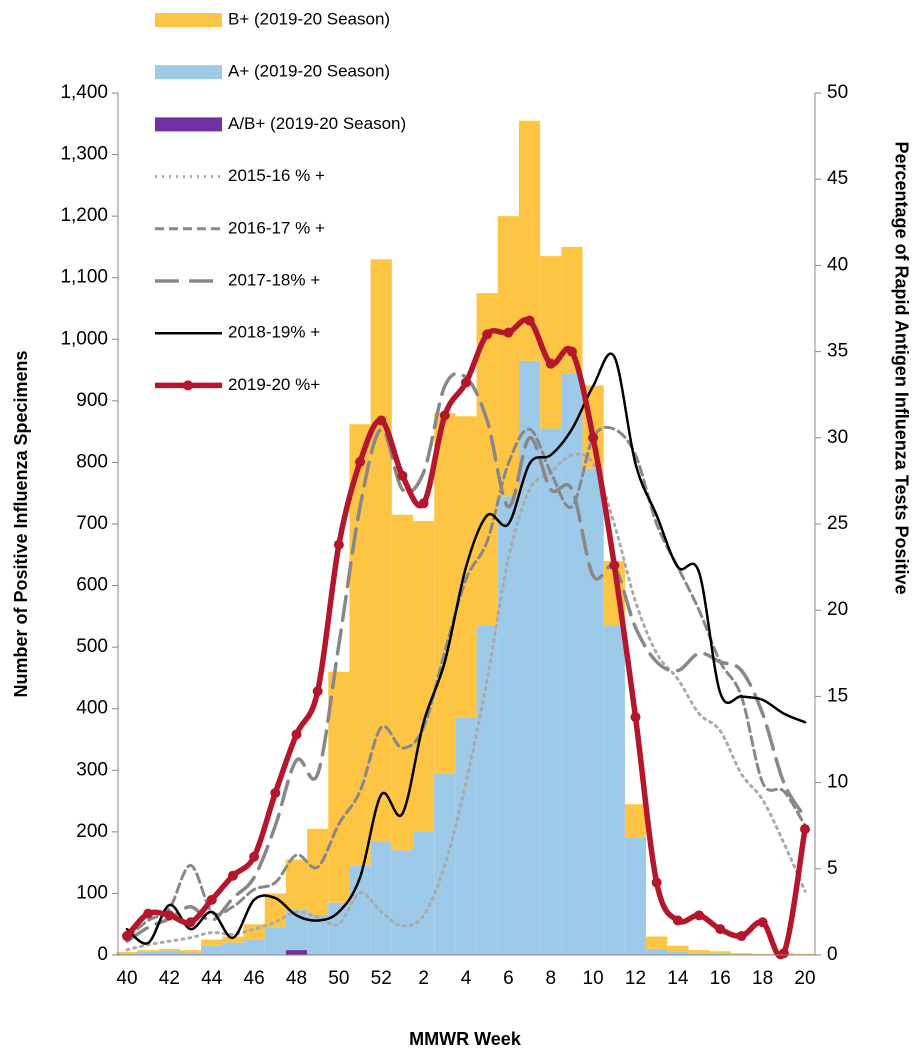 The image size is (916, 1061). Describe the element at coordinates (92, 831) in the screenshot. I see `y-tick-label: 200` at that location.